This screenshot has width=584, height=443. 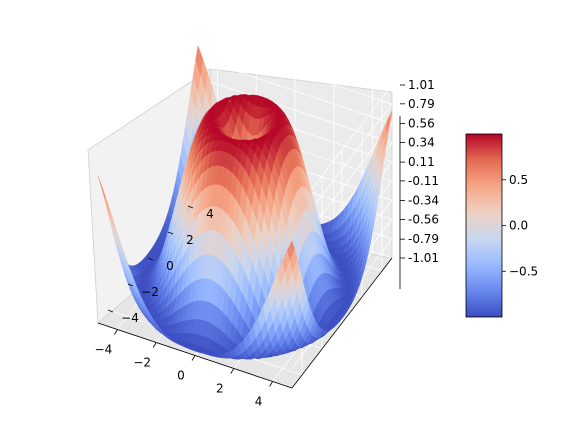 What do you see at coordinates (523, 271) in the screenshot?
I see `colorbar-tick-label: −0.5` at bounding box center [523, 271].